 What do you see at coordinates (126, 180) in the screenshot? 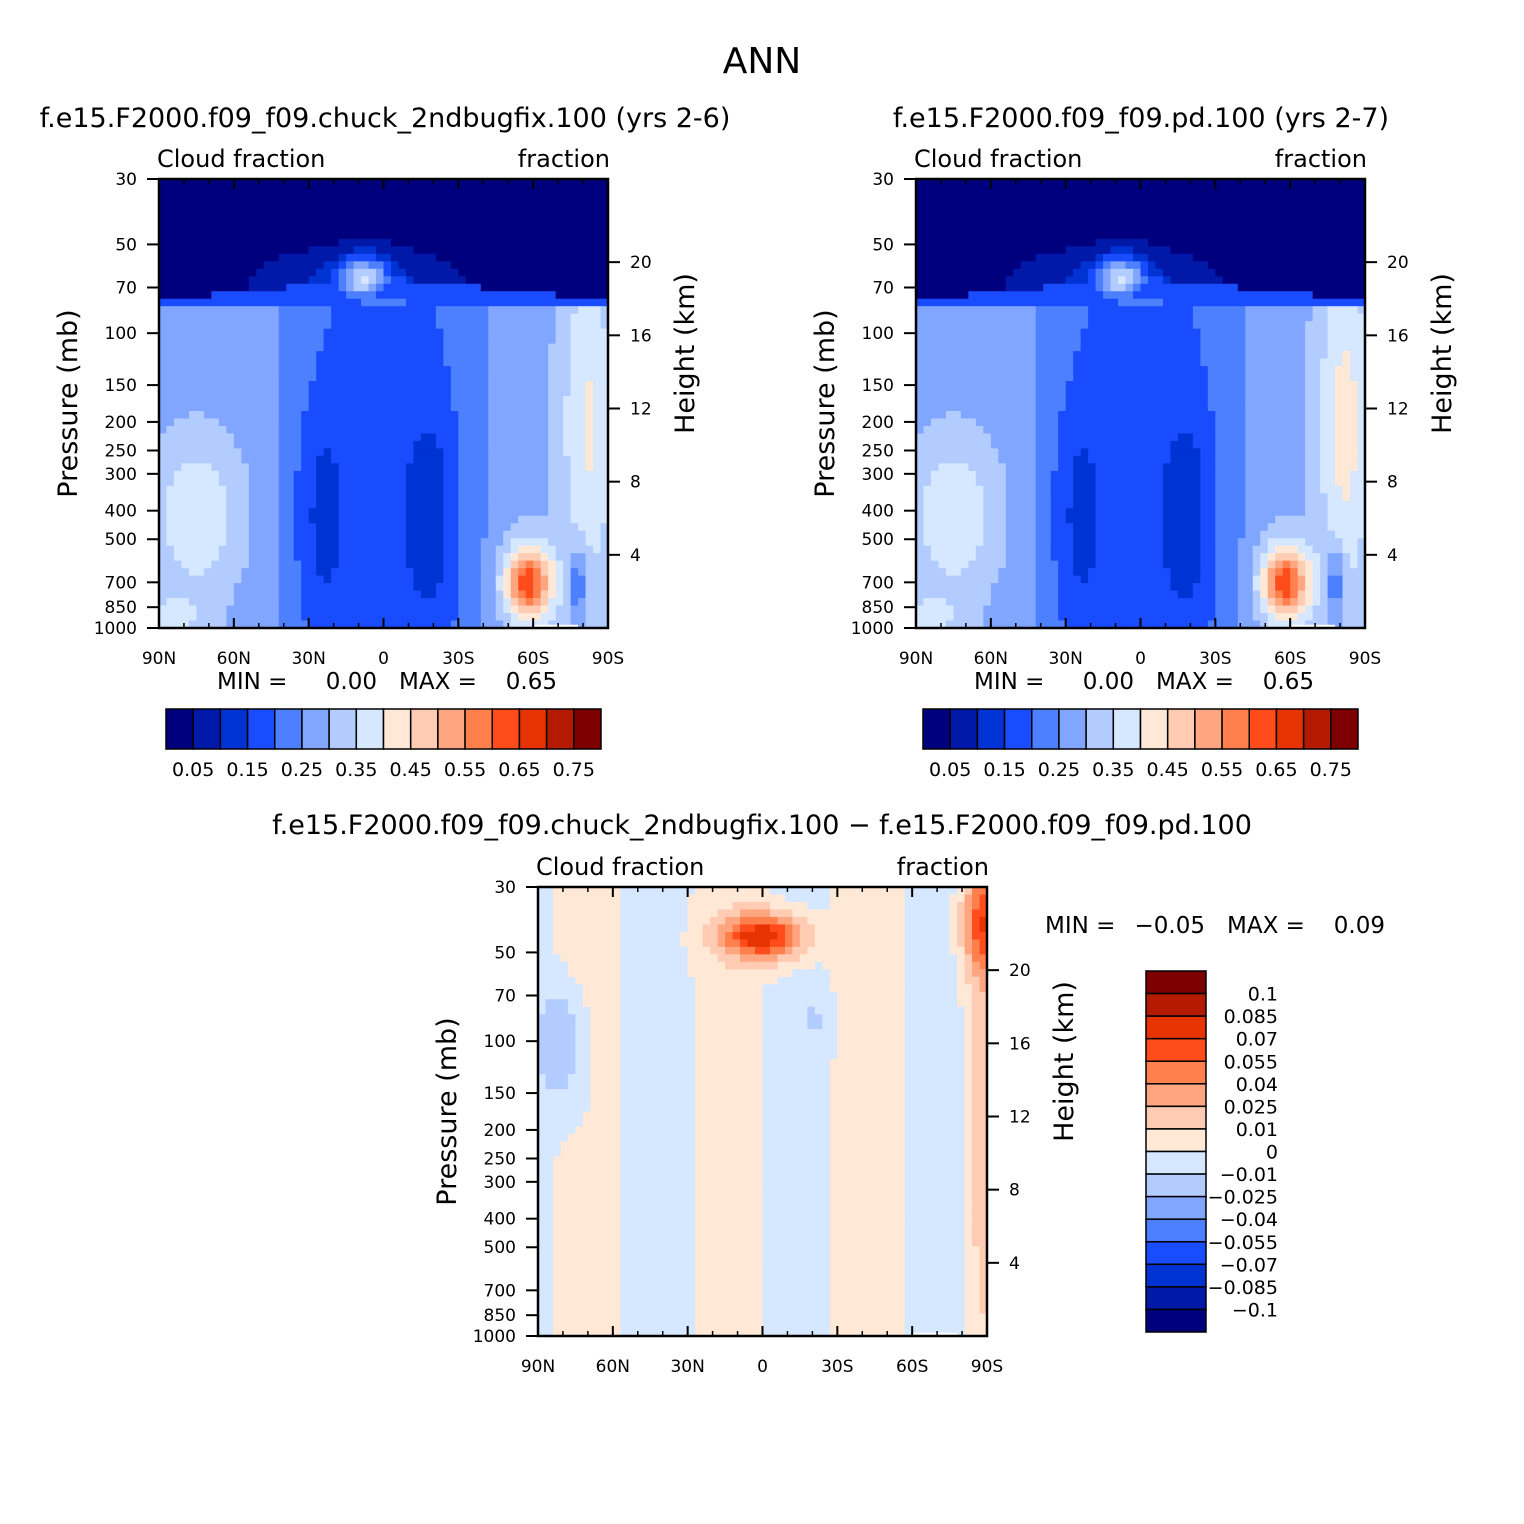
I see `y-tick-label: 30` at bounding box center [126, 180].